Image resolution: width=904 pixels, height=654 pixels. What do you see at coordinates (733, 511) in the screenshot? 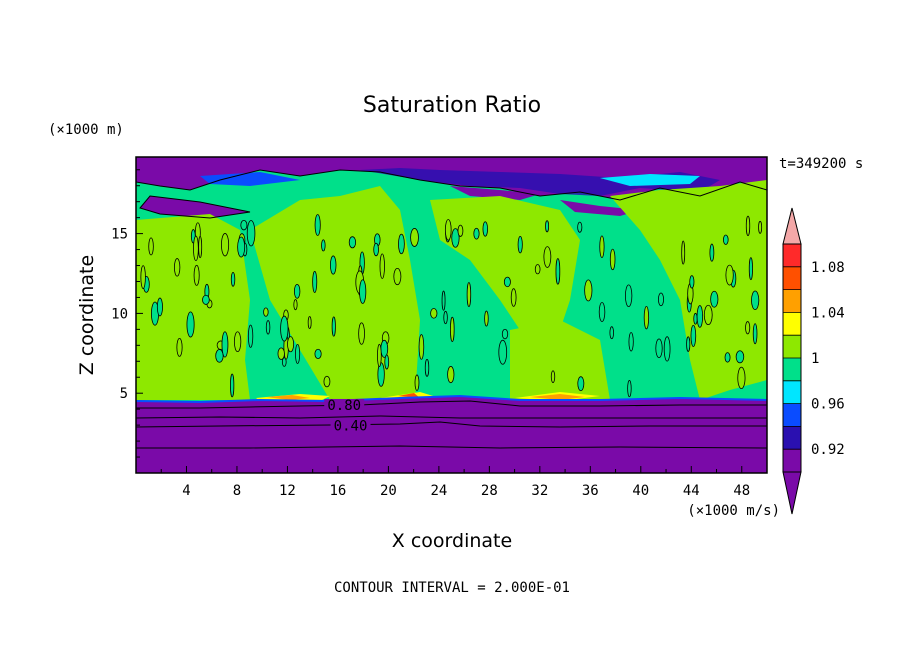
I see `x-unit-label: (×1000 m/s)` at bounding box center [733, 511].